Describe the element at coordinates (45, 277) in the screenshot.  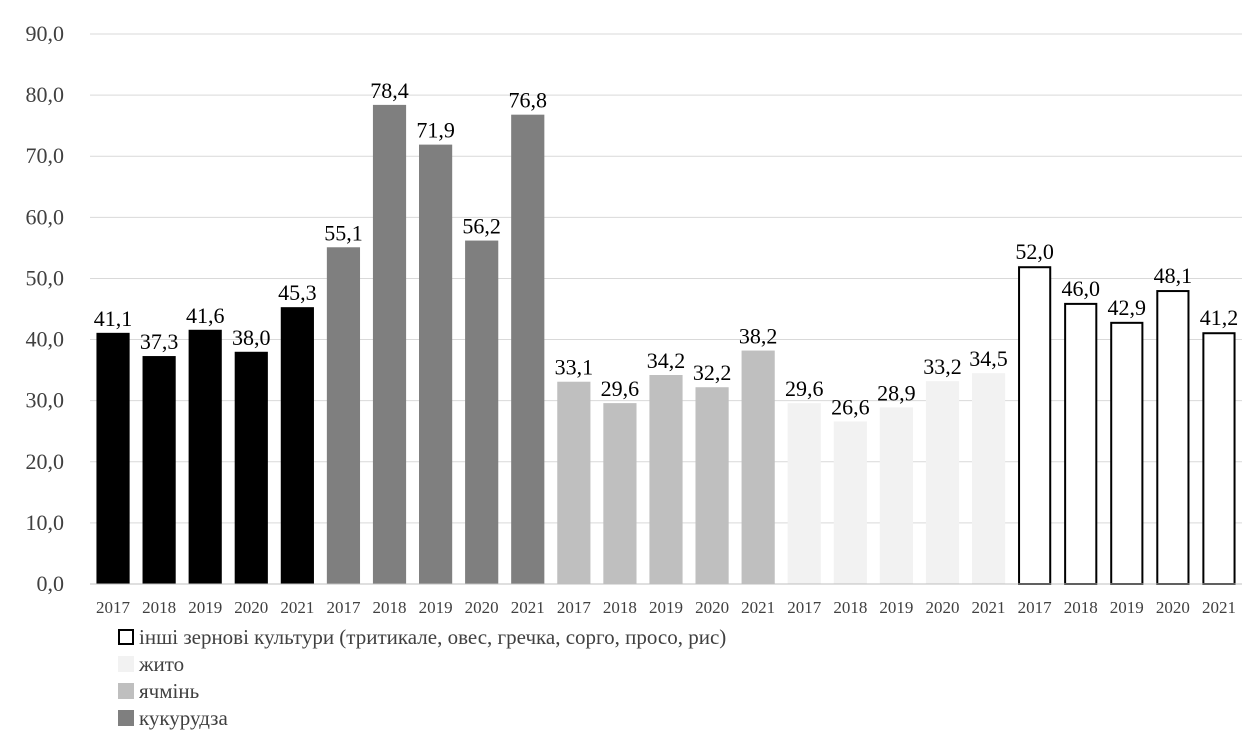
I see `y-tick-label: 50,0` at that location.